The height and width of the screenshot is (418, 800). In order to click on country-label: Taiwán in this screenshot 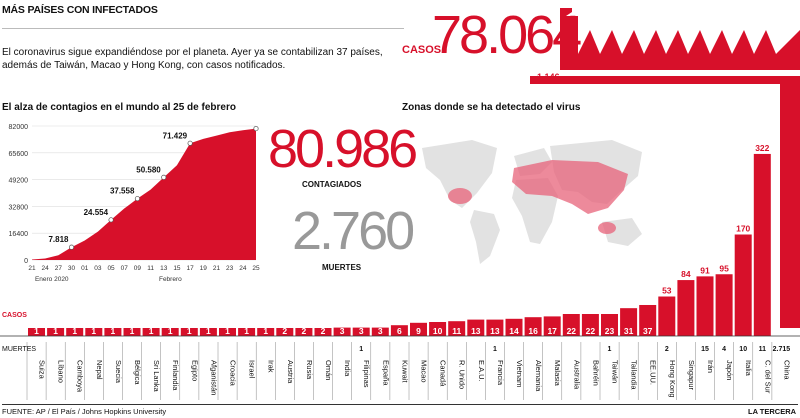, I will do `click(615, 371)`.